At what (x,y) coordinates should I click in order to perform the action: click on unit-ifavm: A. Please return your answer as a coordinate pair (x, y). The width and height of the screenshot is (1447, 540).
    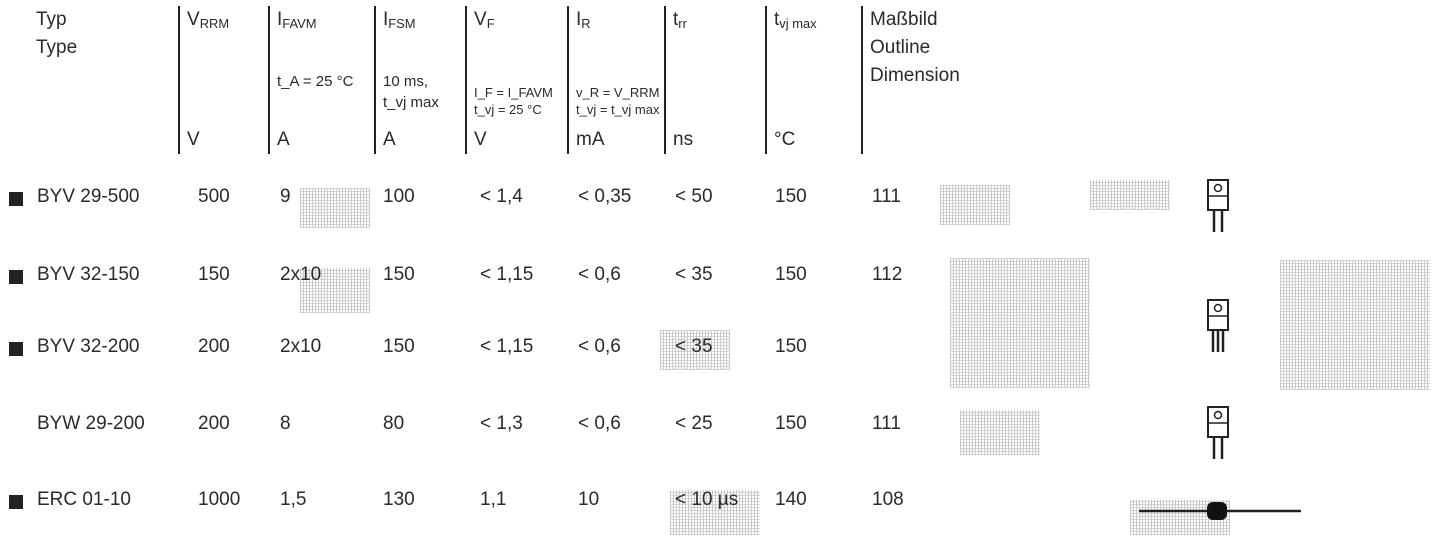
    Looking at the image, I should click on (283, 139).